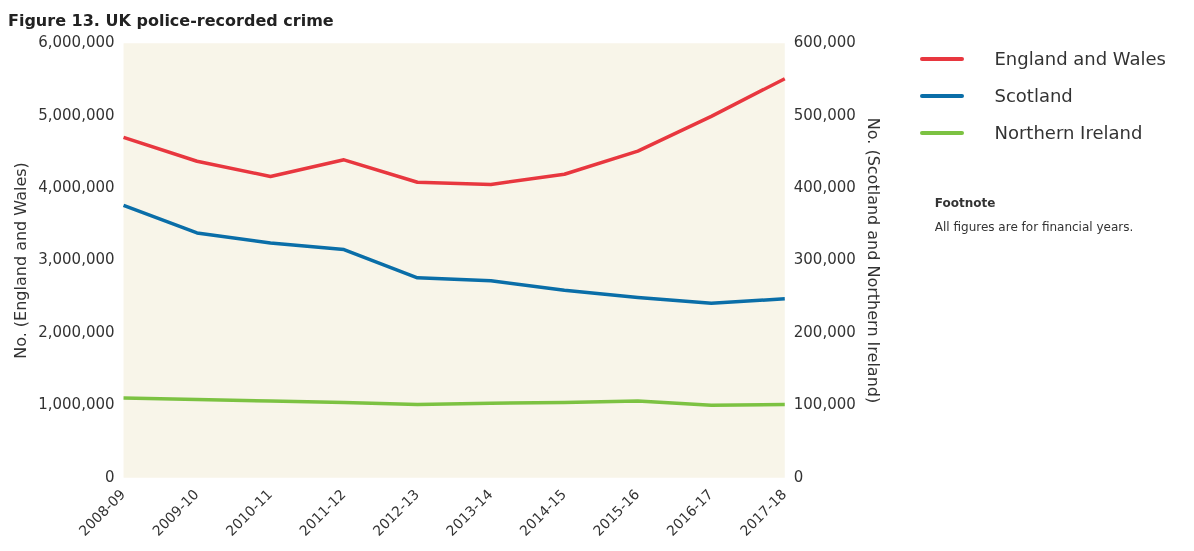  Describe the element at coordinates (824, 186) in the screenshot. I see `y2-tick-label: 400,000` at that location.